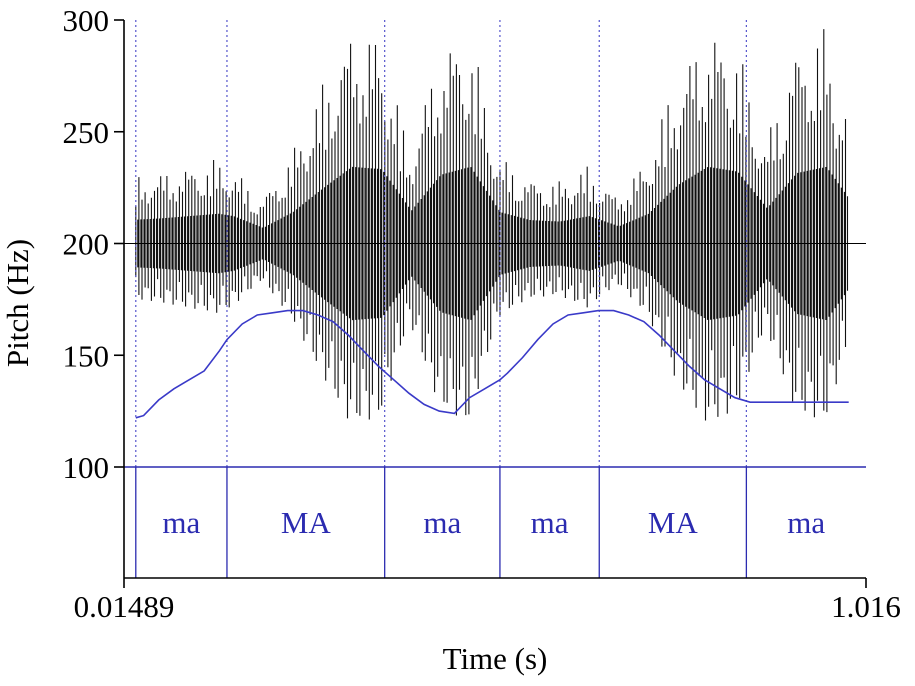 This screenshot has width=915, height=686. Describe the element at coordinates (86, 355) in the screenshot. I see `y-tick-label: 150` at that location.